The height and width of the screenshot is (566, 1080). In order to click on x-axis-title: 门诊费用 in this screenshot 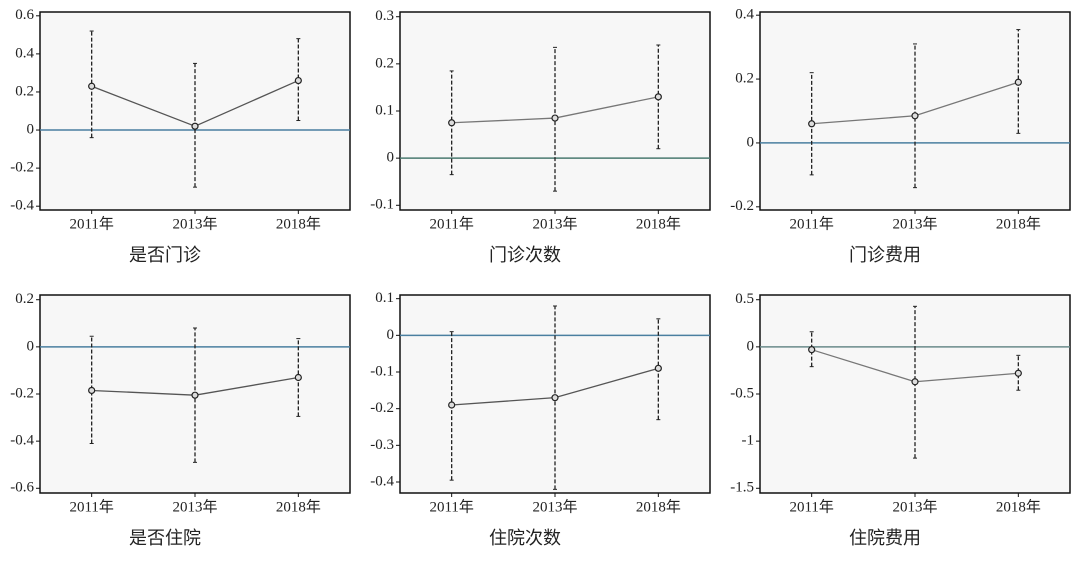, I will do `click(885, 255)`.